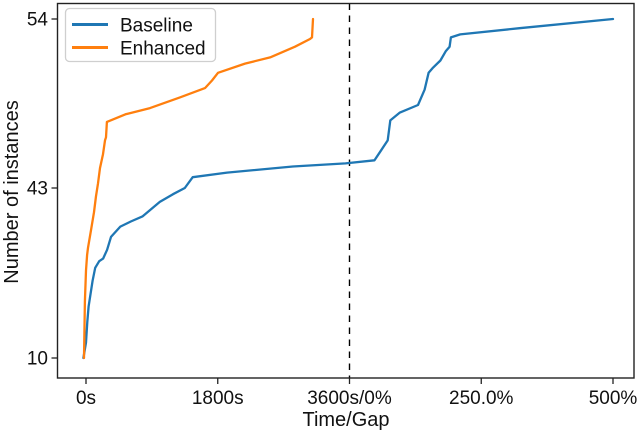 This screenshot has width=640, height=431. What do you see at coordinates (12, 191) in the screenshot?
I see `y-axis-label: Number of instances` at bounding box center [12, 191].